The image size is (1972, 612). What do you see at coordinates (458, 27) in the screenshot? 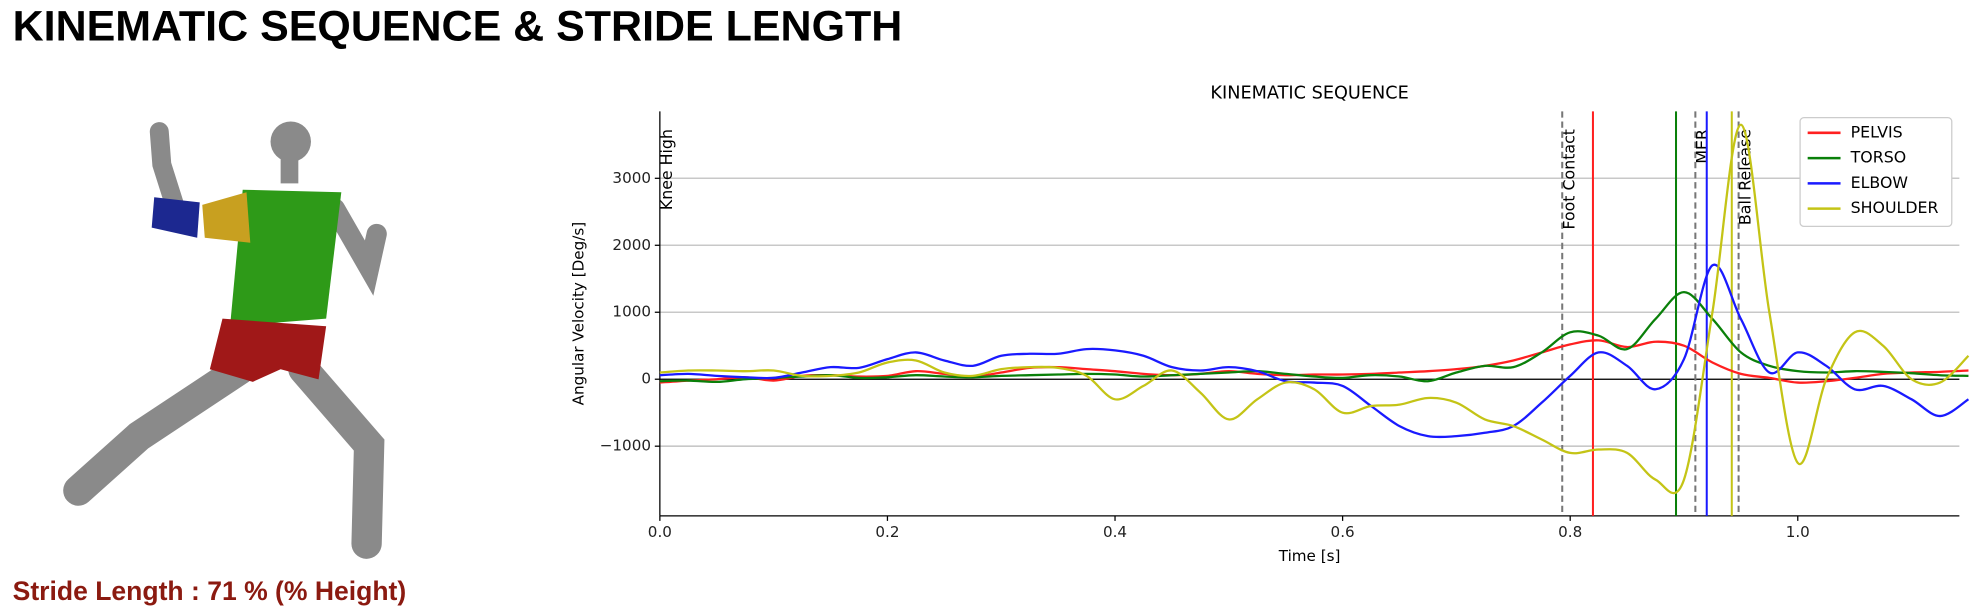
I see `page-title: KINEMATIC SEQUENCE & STRIDE LENGTH` at bounding box center [458, 27].